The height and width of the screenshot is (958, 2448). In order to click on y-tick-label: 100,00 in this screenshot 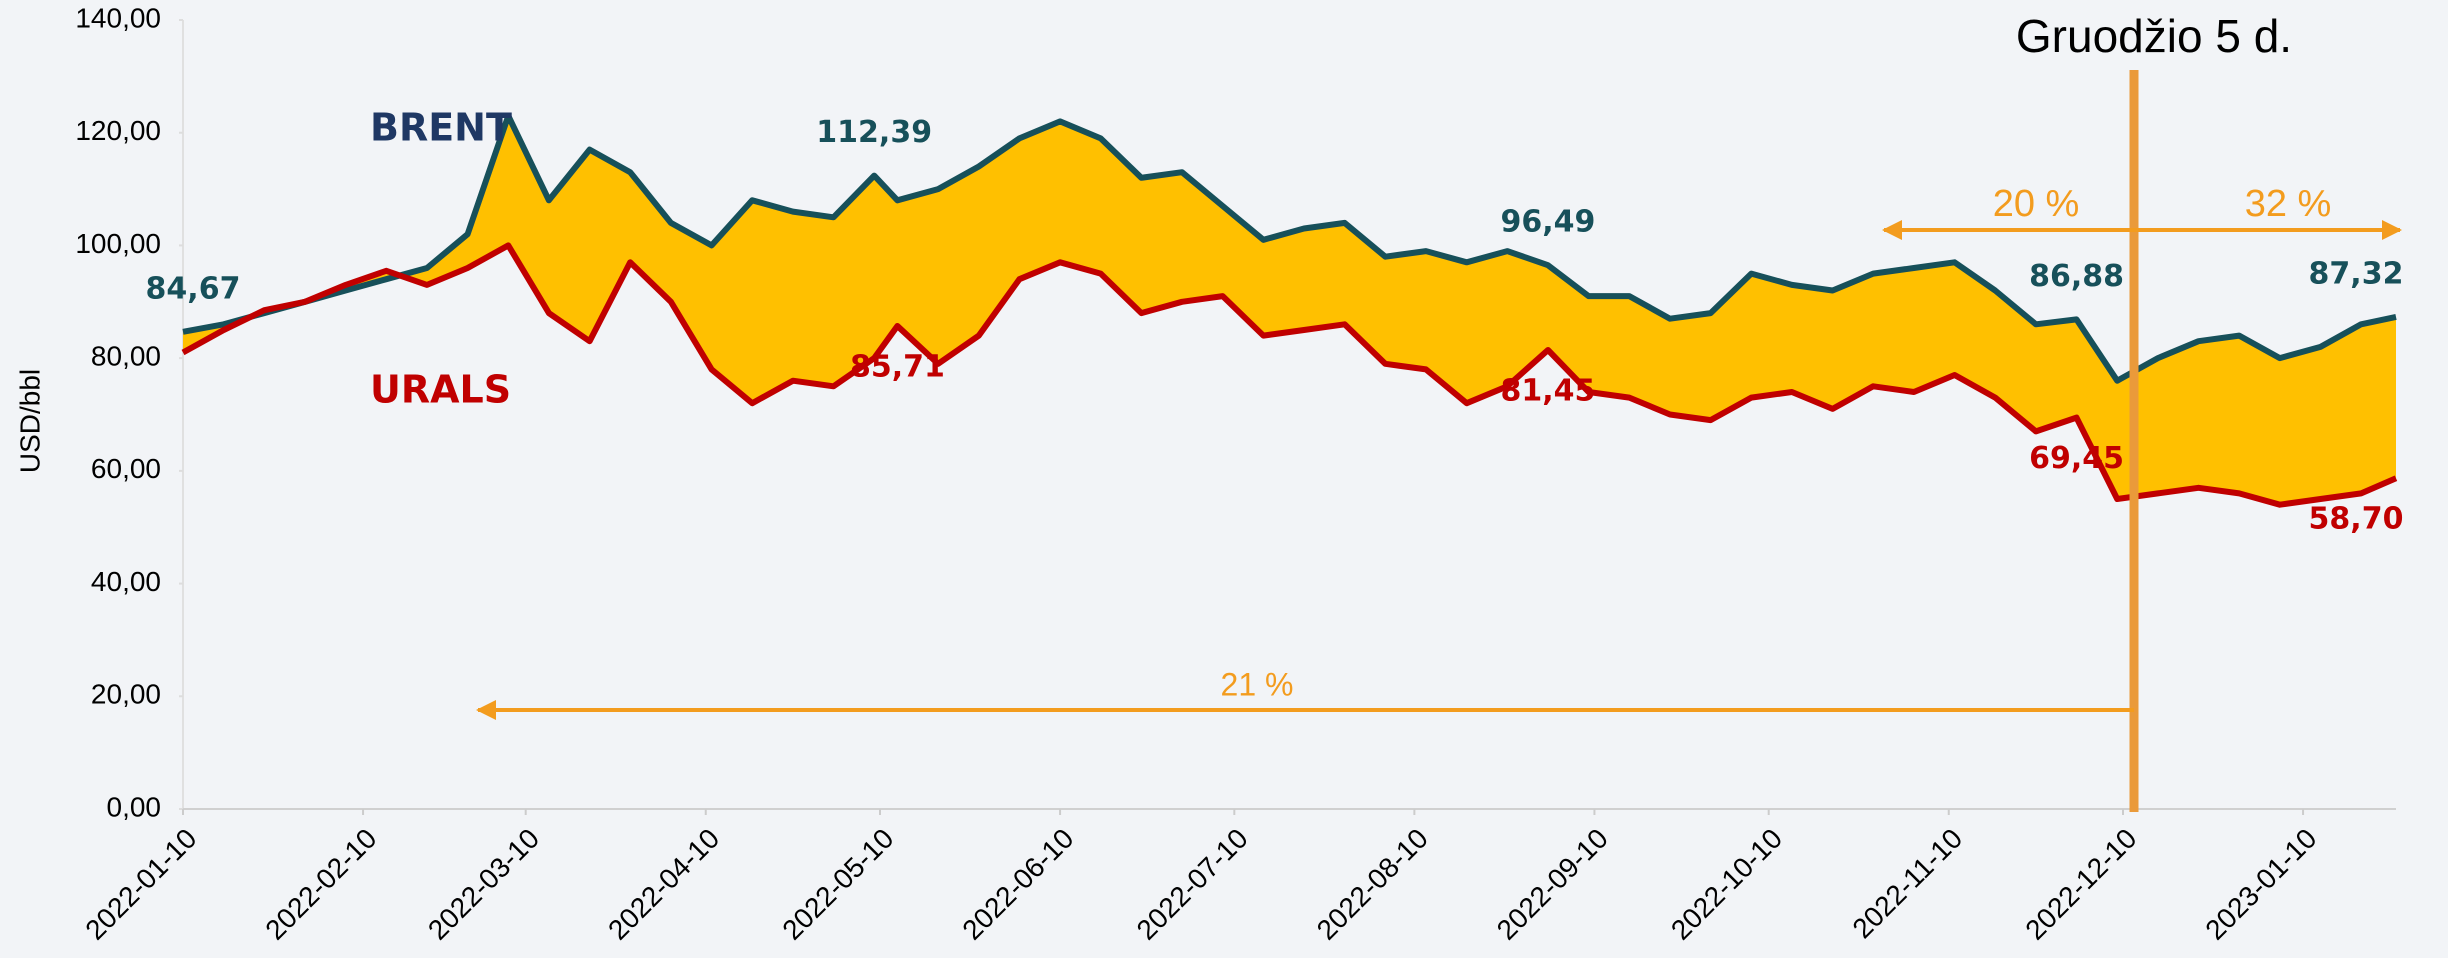, I will do `click(118, 243)`.